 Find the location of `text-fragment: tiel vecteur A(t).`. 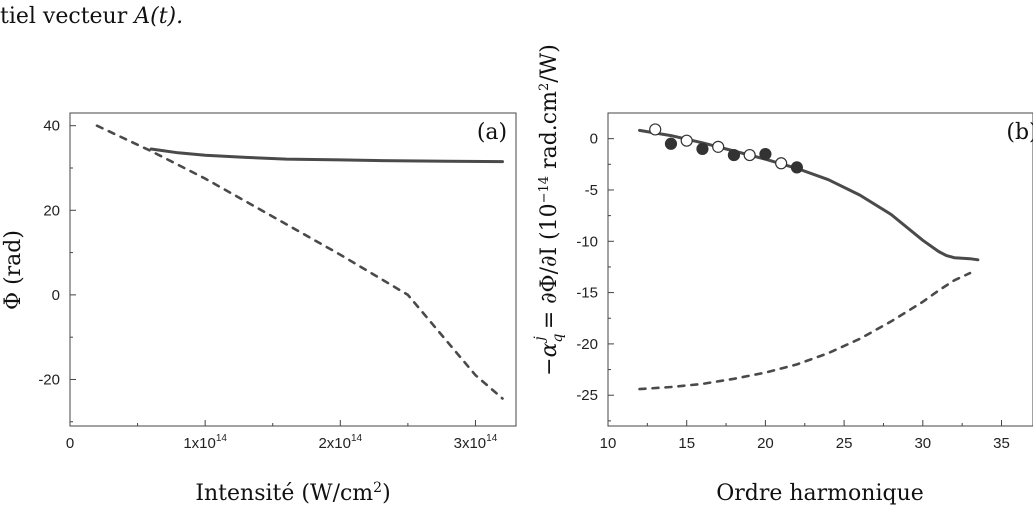

text-fragment: tiel vecteur A(t). is located at coordinates (91, 16).